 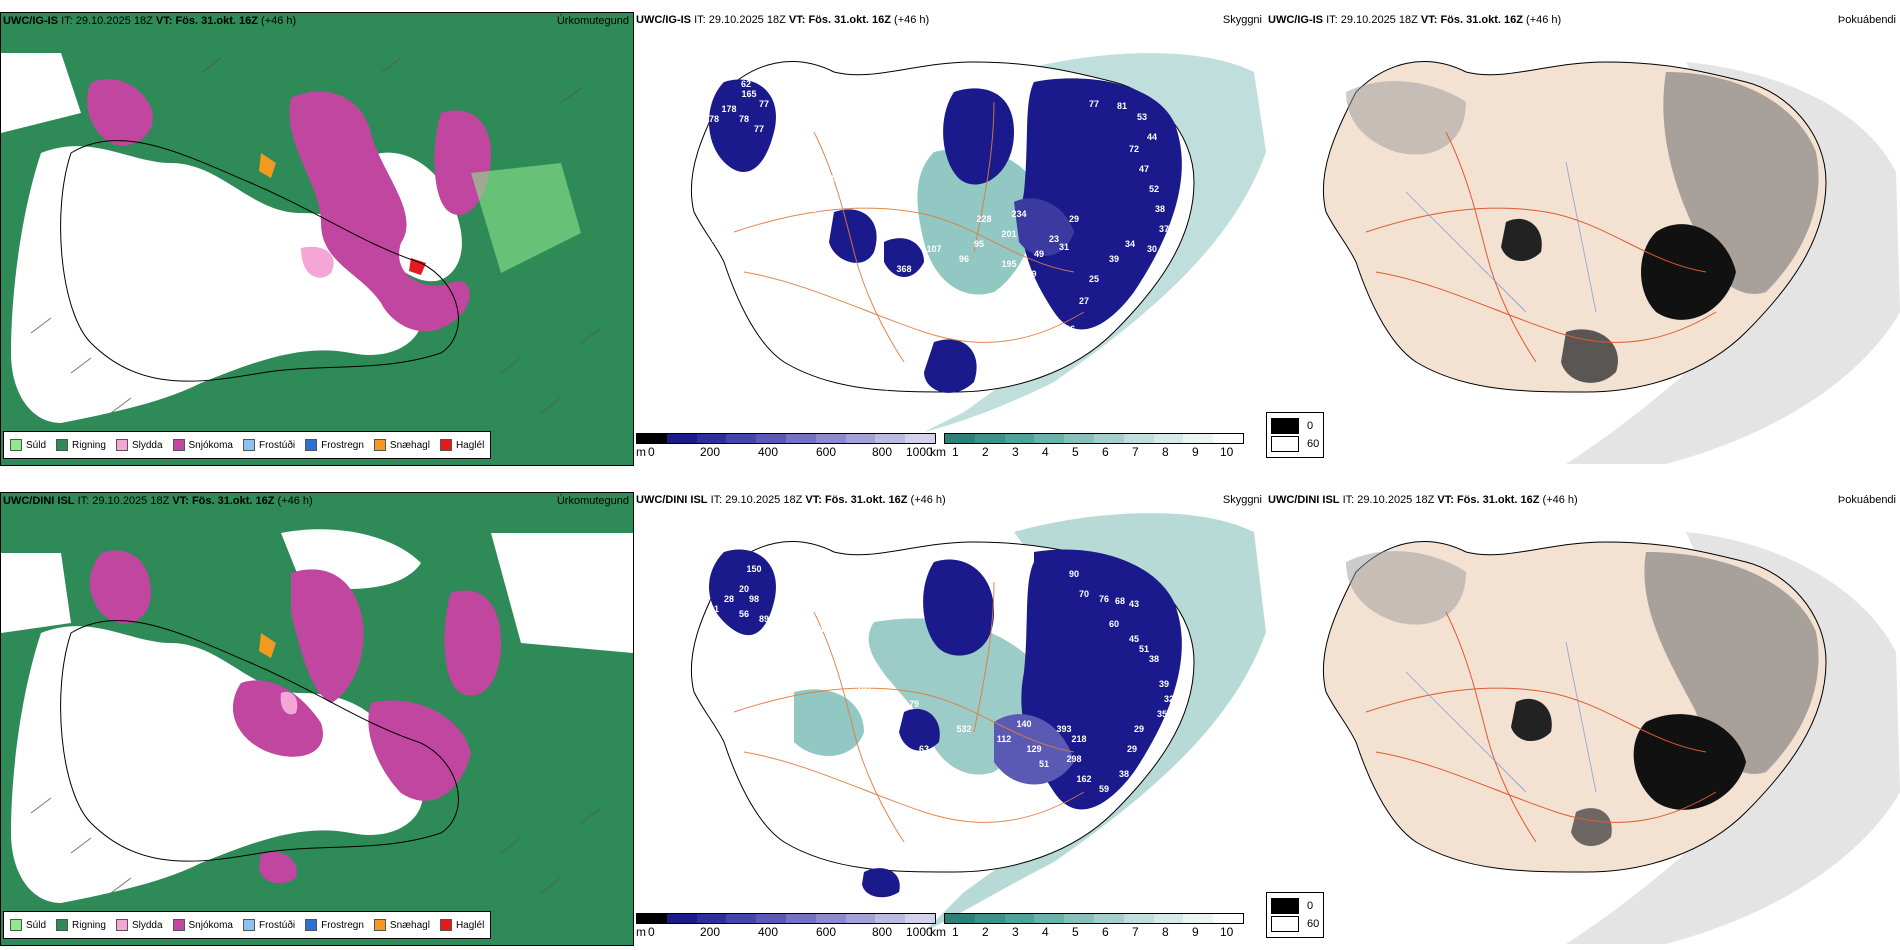 What do you see at coordinates (1104, 599) in the screenshot?
I see `cloud-base-value: 76` at bounding box center [1104, 599].